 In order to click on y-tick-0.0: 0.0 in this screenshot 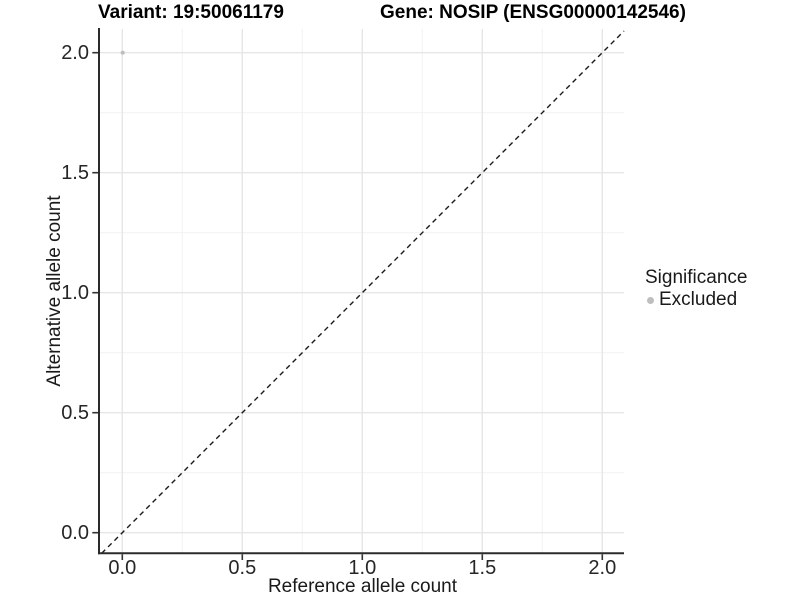, I will do `click(75, 533)`.